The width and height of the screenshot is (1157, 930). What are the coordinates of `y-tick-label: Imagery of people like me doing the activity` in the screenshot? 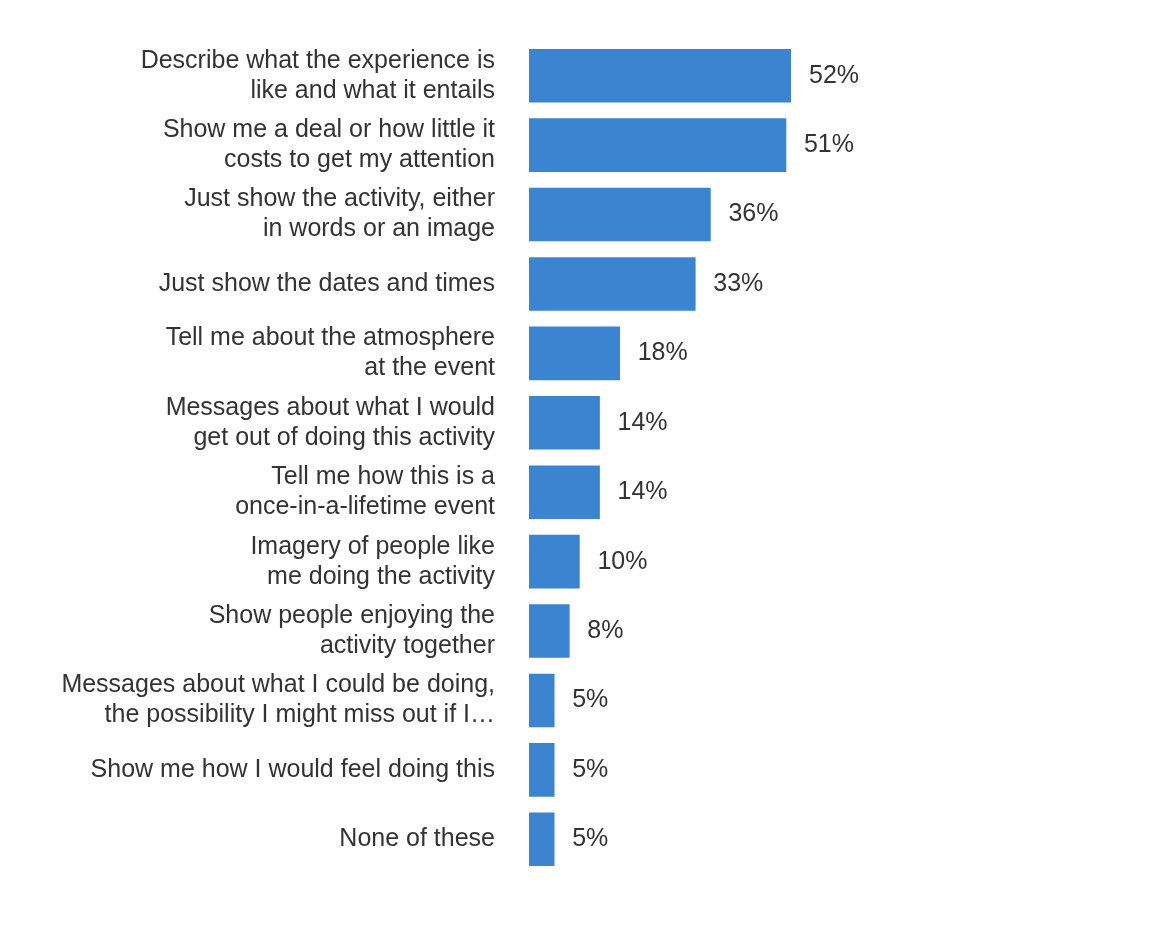 It's located at (373, 559).